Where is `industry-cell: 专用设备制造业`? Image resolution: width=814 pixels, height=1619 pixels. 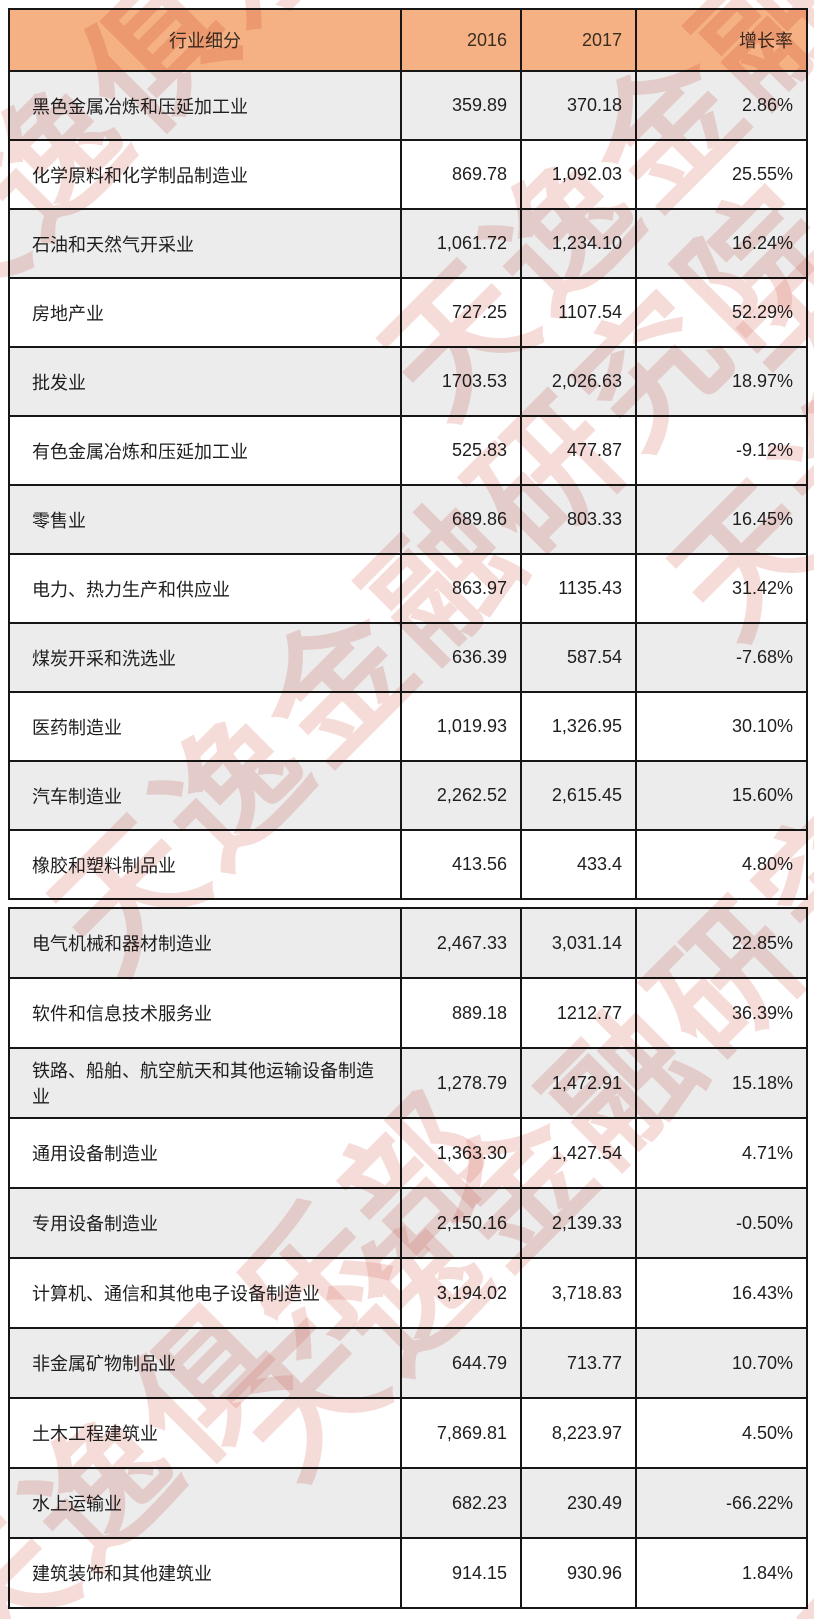 industry-cell: 专用设备制造业 is located at coordinates (205, 1223).